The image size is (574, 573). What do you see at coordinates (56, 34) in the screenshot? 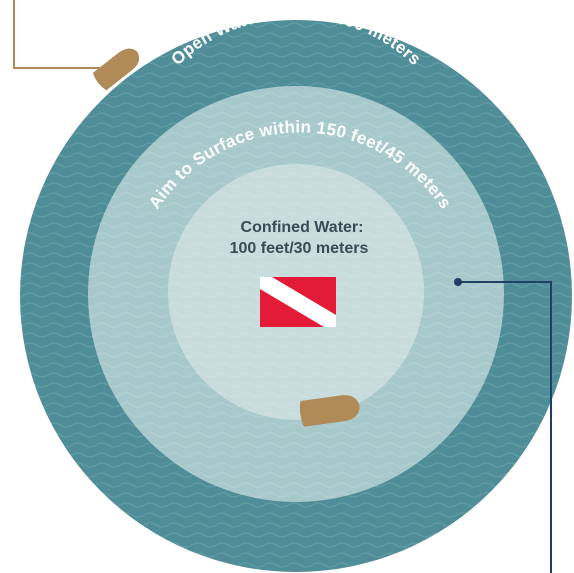
I see `callout-line-left` at bounding box center [56, 34].